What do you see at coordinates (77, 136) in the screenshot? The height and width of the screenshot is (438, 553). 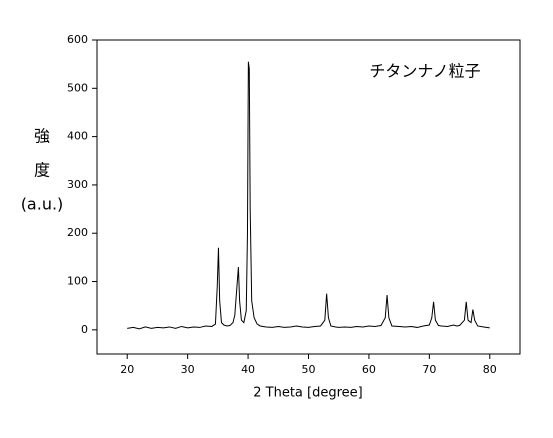 I see `y-tick-label: 400` at bounding box center [77, 136].